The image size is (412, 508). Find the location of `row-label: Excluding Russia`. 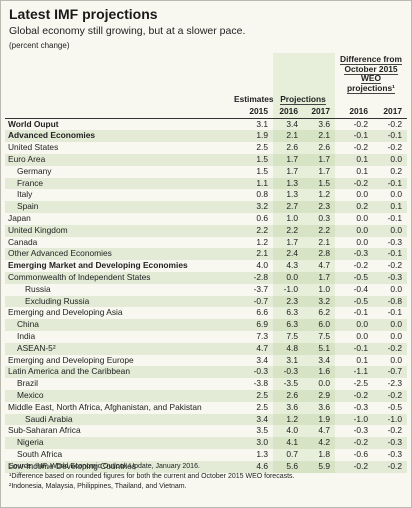

row-label: Excluding Russia is located at coordinates (118, 301).